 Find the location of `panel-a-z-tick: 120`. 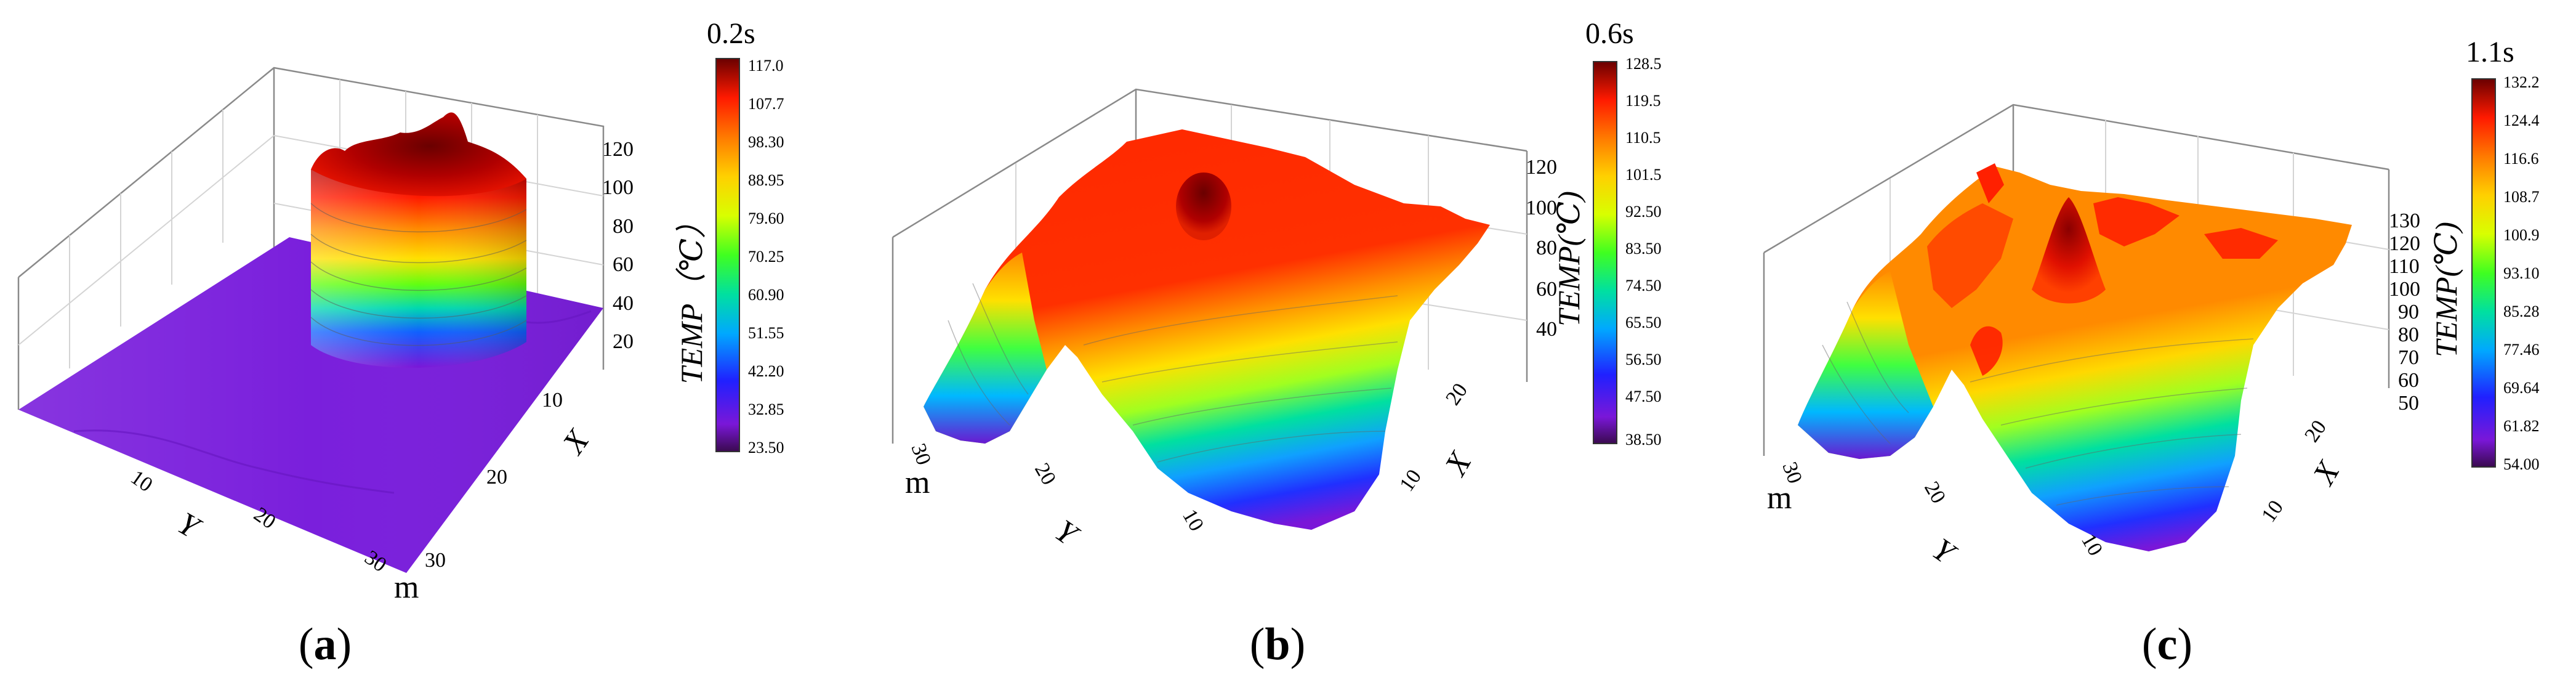

panel-a-z-tick: 120 is located at coordinates (618, 149).